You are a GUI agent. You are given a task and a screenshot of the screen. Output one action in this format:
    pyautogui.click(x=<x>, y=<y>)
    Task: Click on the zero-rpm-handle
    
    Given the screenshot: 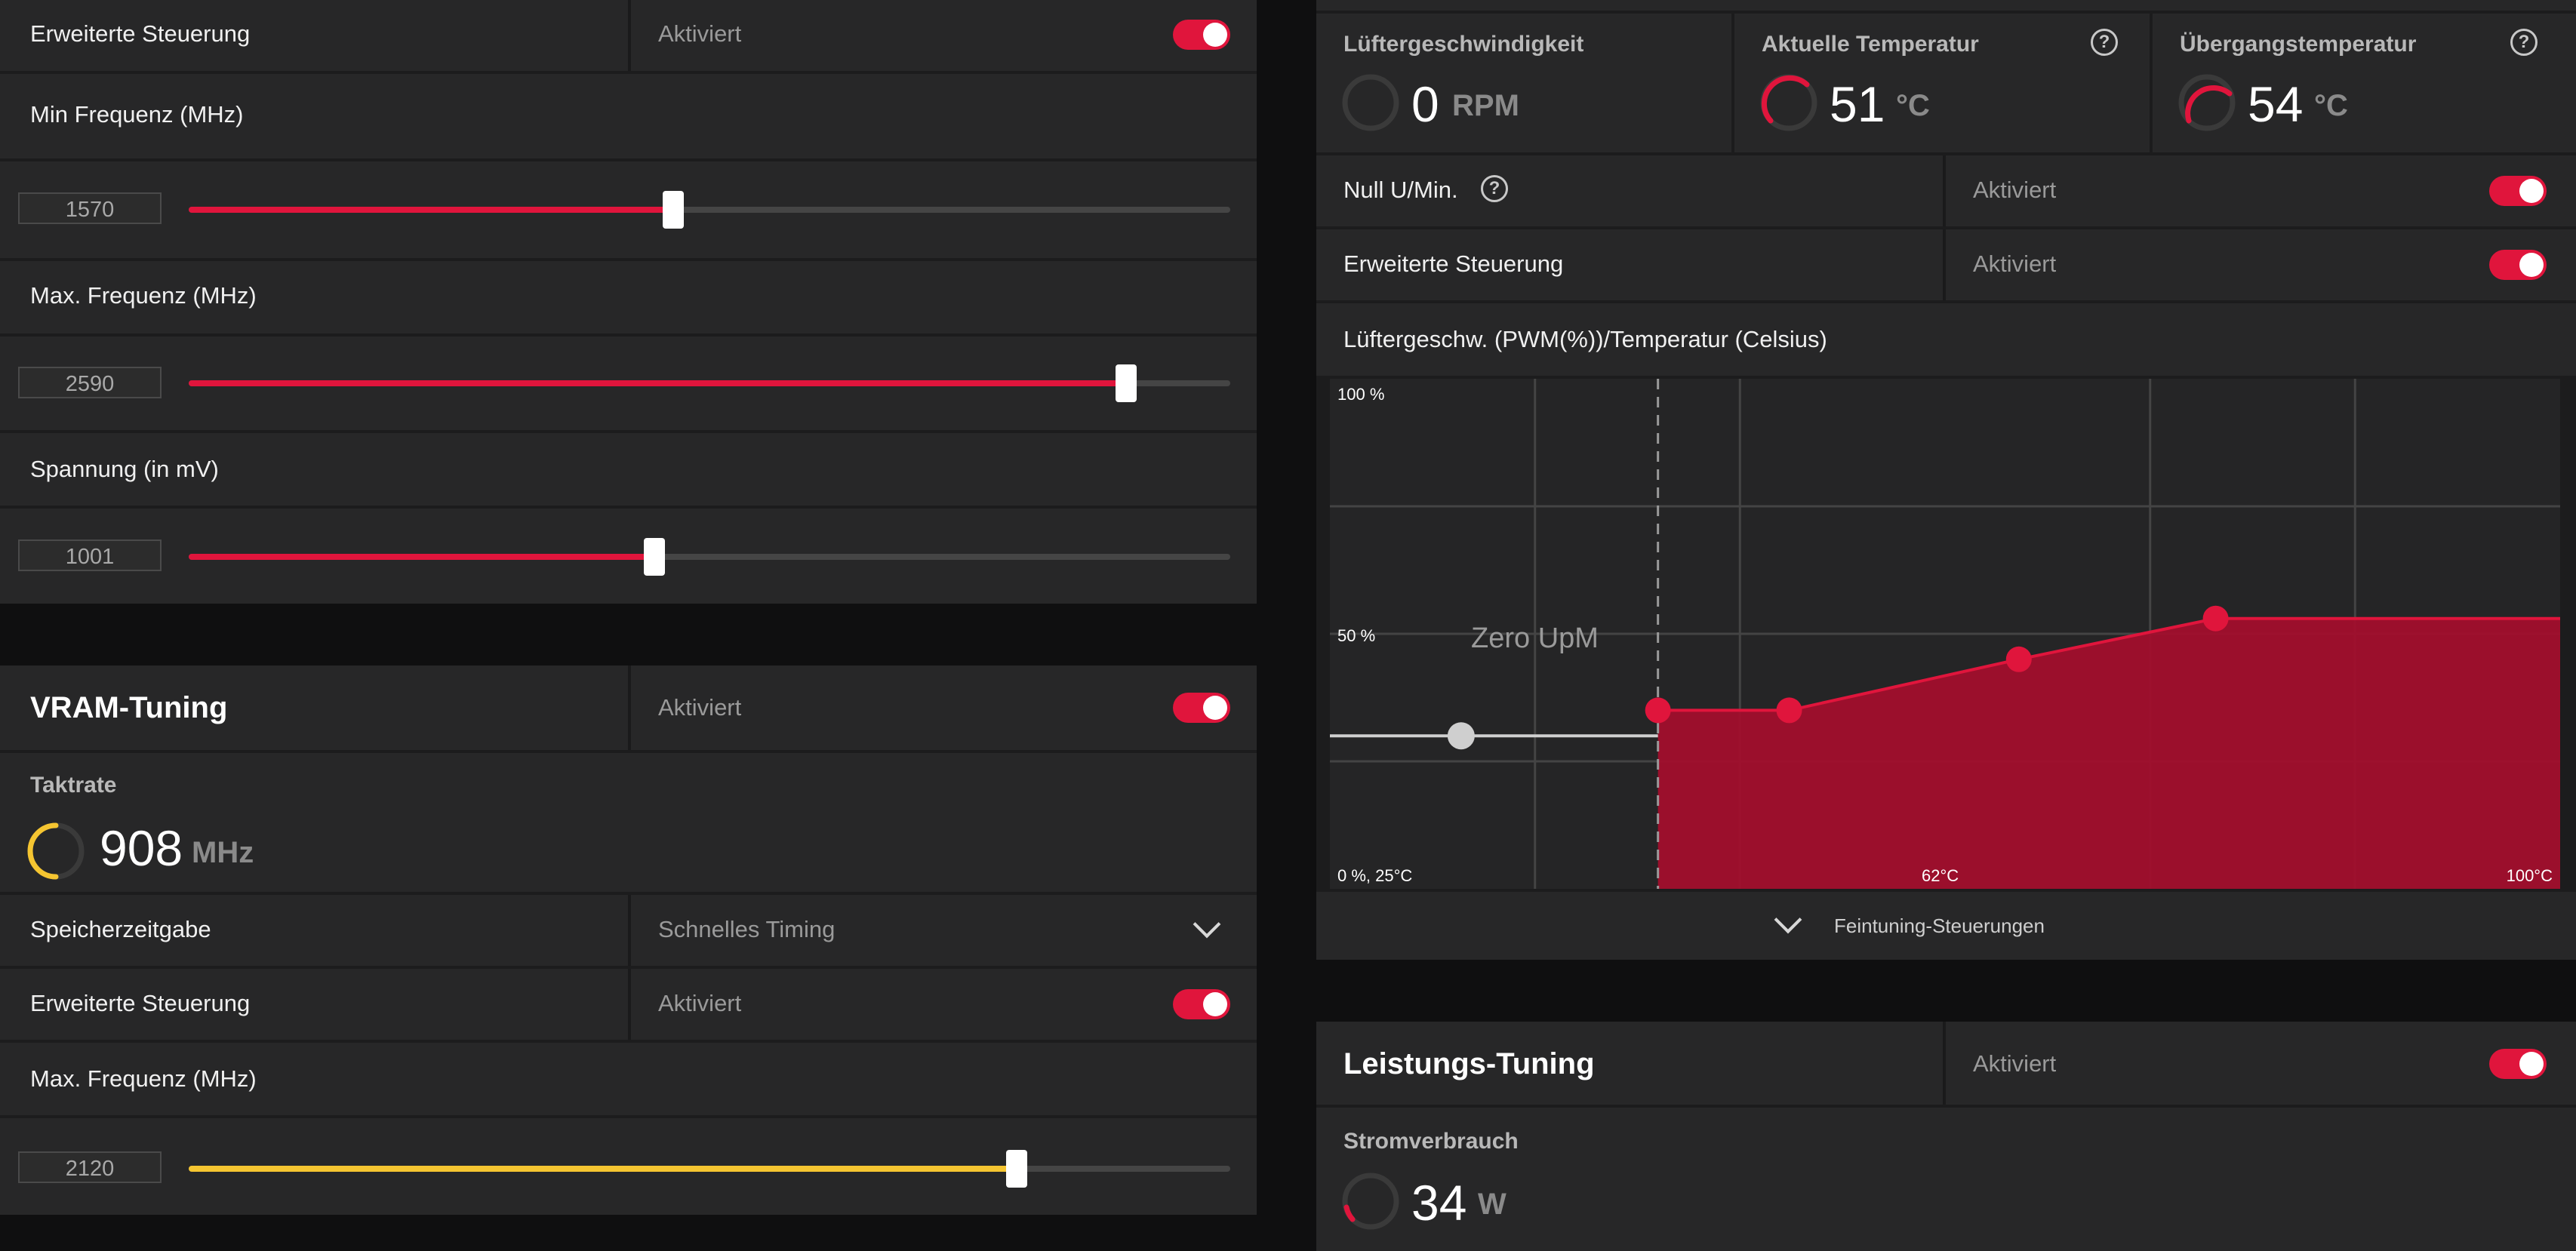 What is the action you would take?
    pyautogui.click(x=1461, y=736)
    